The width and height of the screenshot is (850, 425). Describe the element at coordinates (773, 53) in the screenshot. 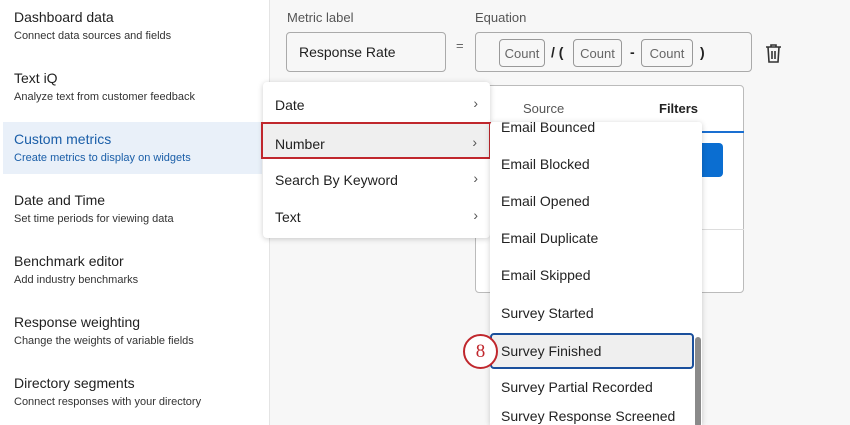

I see `trash-icon` at that location.